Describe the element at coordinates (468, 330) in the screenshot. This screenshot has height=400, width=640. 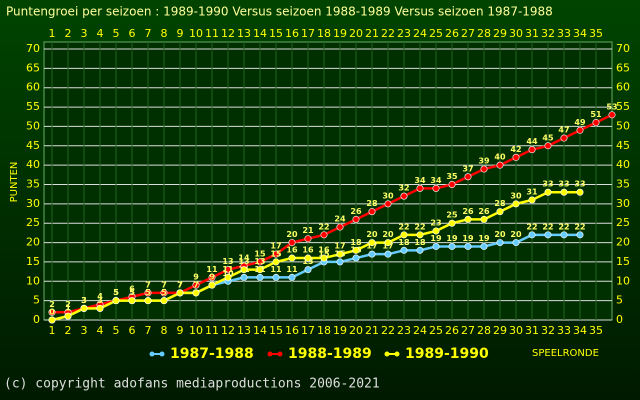
I see `x-tick-label: 27` at that location.